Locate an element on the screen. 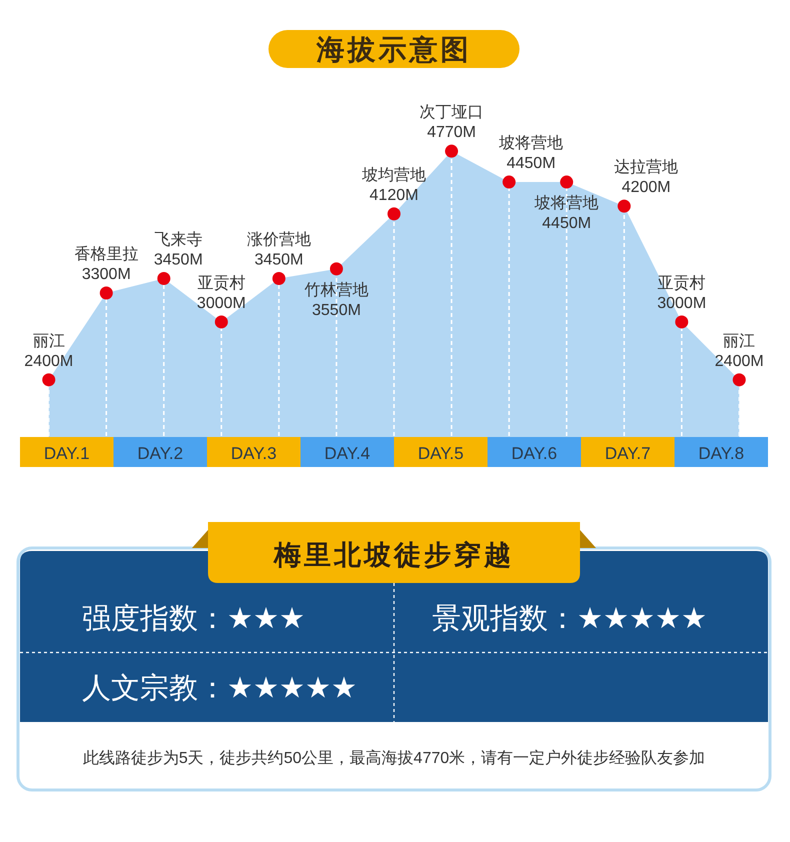 The image size is (790, 842). data-label: 4120M is located at coordinates (394, 195).